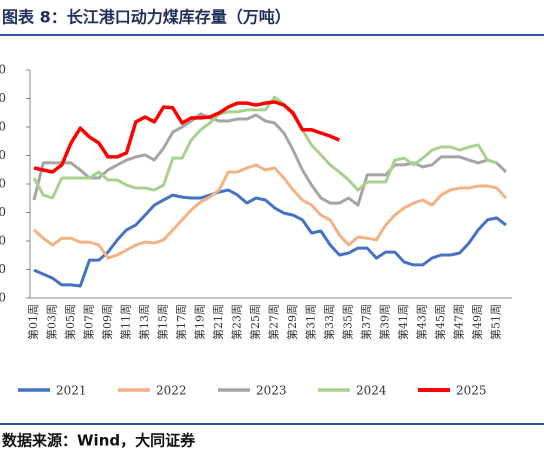 The width and height of the screenshot is (544, 460). What do you see at coordinates (126, 322) in the screenshot?
I see `x-tick-label: 第11周` at bounding box center [126, 322].